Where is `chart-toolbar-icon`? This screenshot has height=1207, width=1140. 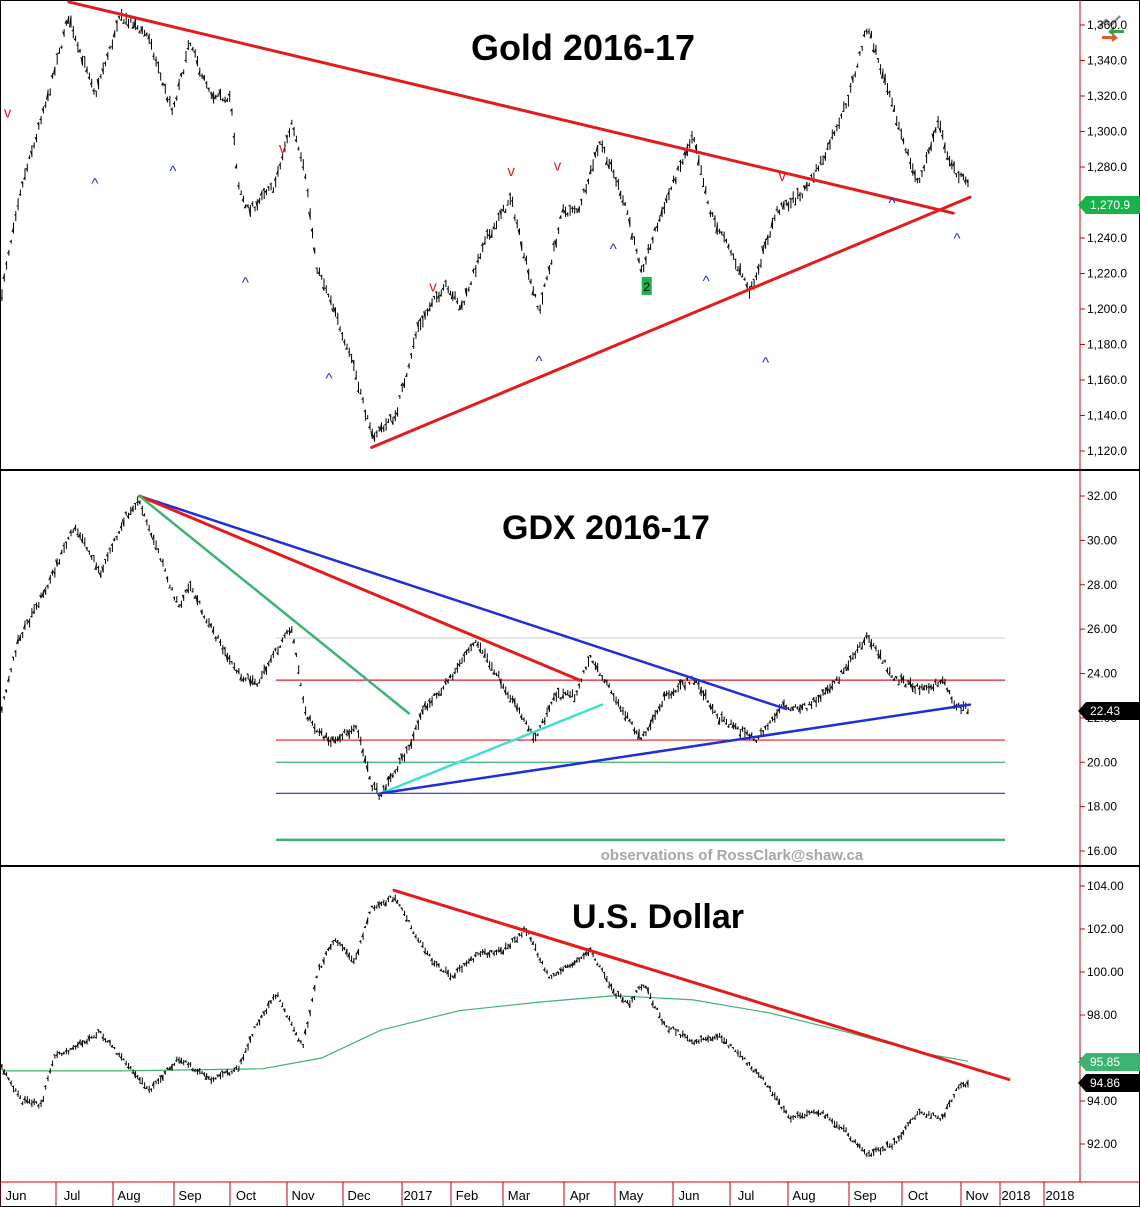 chart-toolbar-icon is located at coordinates (1113, 27).